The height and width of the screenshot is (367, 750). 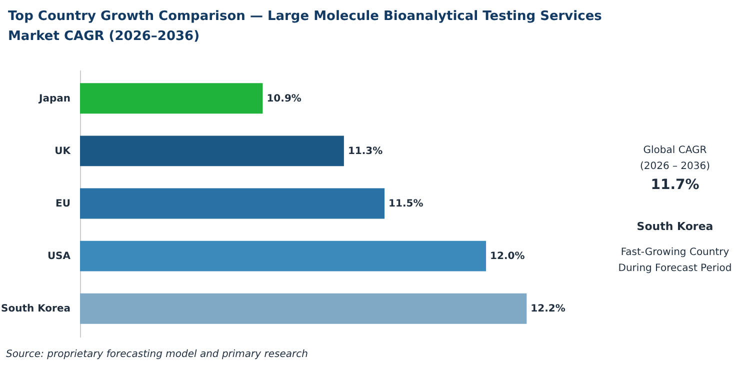 I want to click on source-note: Source: proprietary forecasting model and primary research, so click(x=157, y=354).